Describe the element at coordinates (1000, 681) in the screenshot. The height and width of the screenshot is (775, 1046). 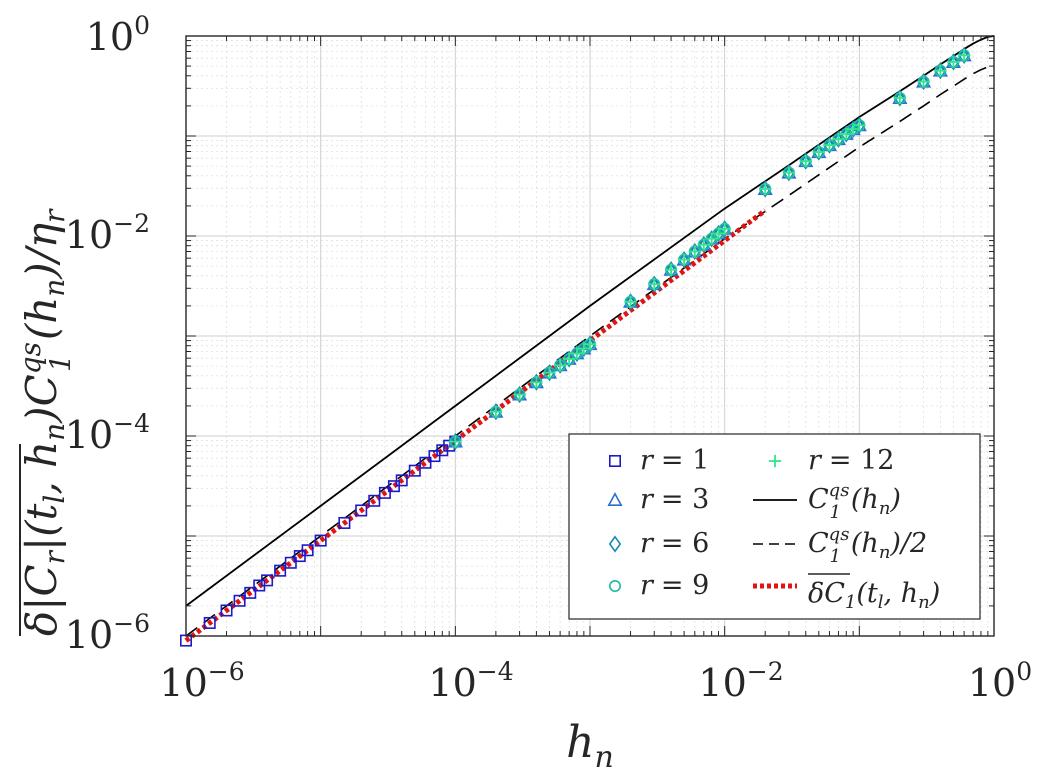
I see `x-tick-label: 10⁰` at that location.